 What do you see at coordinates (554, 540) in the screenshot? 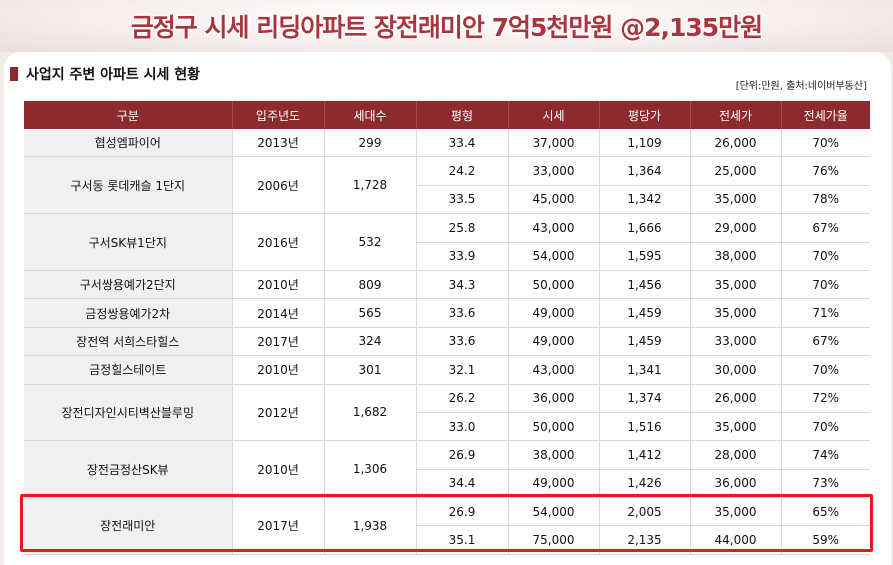
I see `price: 75,000` at bounding box center [554, 540].